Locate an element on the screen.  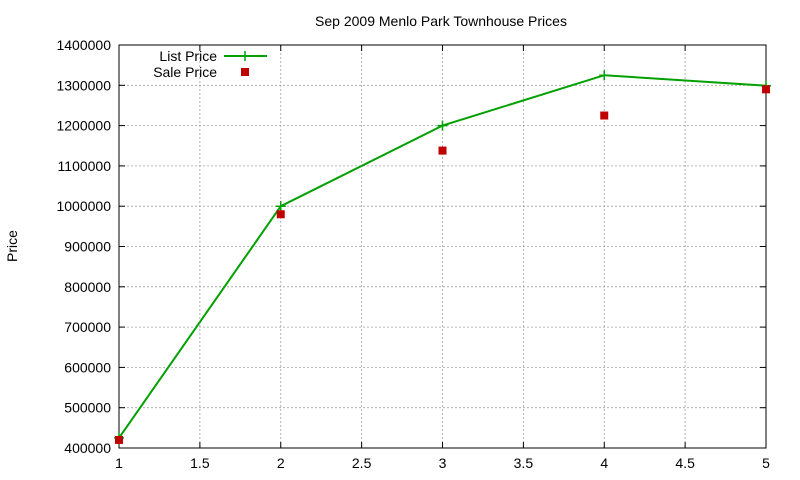
x-tick-labels: 1 1.5 2 2.5 3 3.5 4 4.5 5 is located at coordinates (442, 463).